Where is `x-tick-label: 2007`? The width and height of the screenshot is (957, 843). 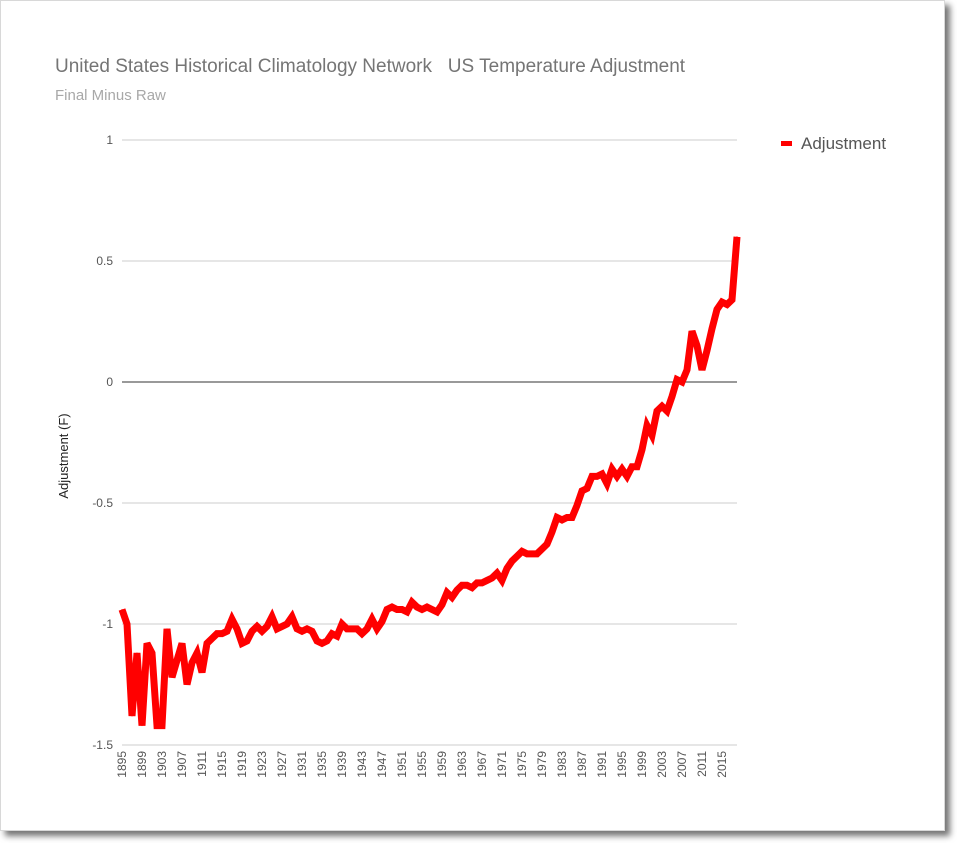 x-tick-label: 2007 is located at coordinates (682, 764).